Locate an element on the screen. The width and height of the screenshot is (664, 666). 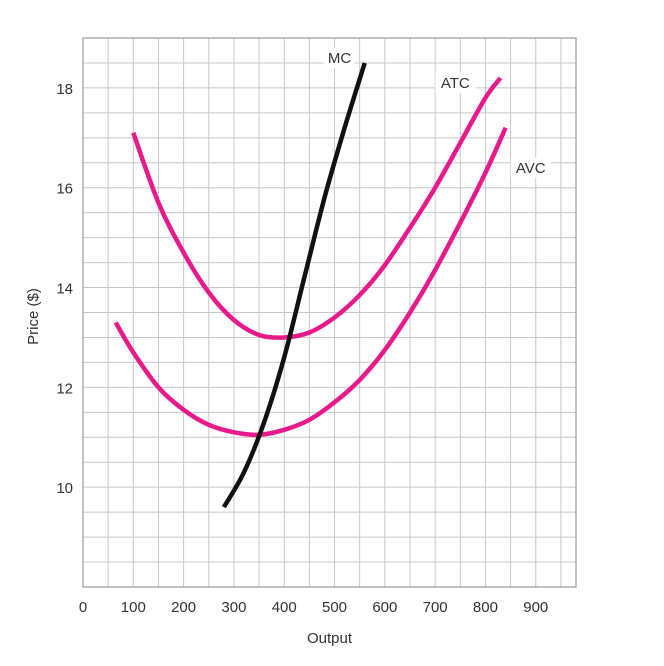
x-tick-label: 400 is located at coordinates (284, 607).